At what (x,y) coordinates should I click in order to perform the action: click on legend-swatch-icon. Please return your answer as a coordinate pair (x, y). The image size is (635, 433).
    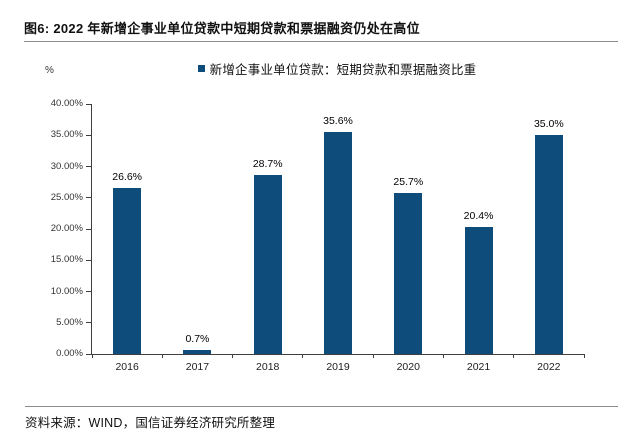
    Looking at the image, I should click on (201, 68).